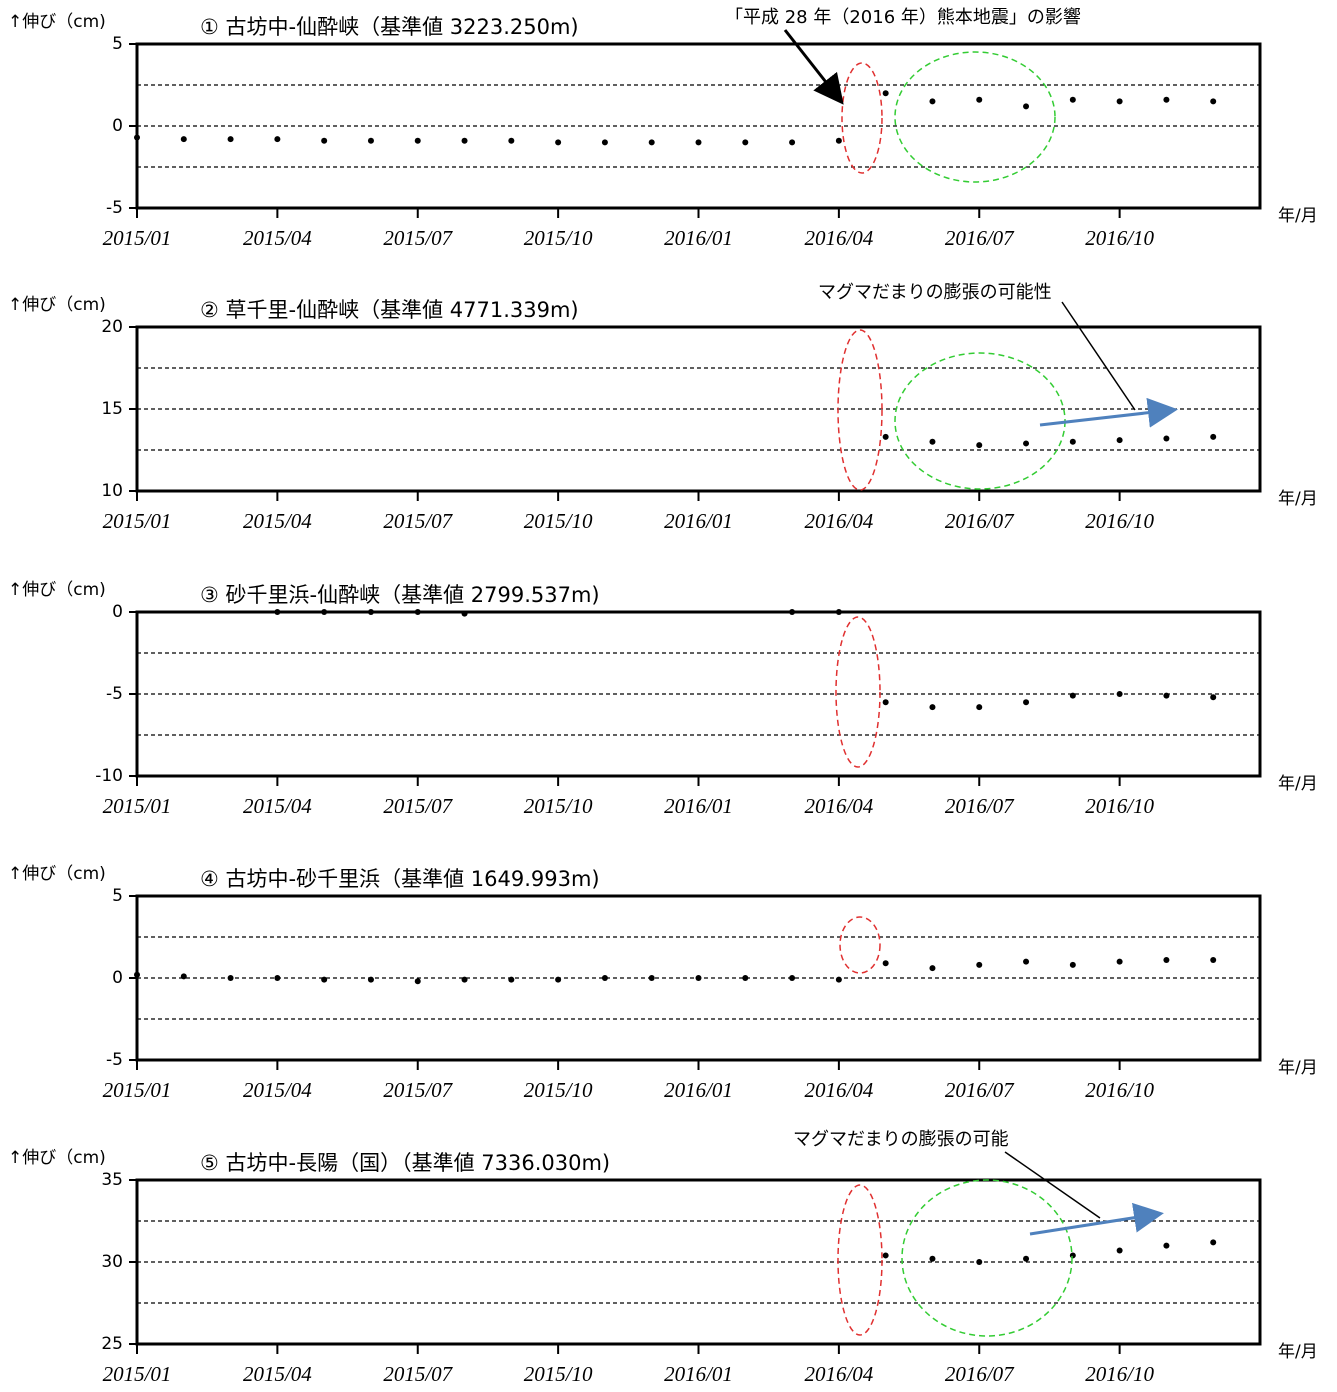 This screenshot has height=1392, width=1337. Describe the element at coordinates (112, 1262) in the screenshot. I see `y-tick-label: 30` at that location.